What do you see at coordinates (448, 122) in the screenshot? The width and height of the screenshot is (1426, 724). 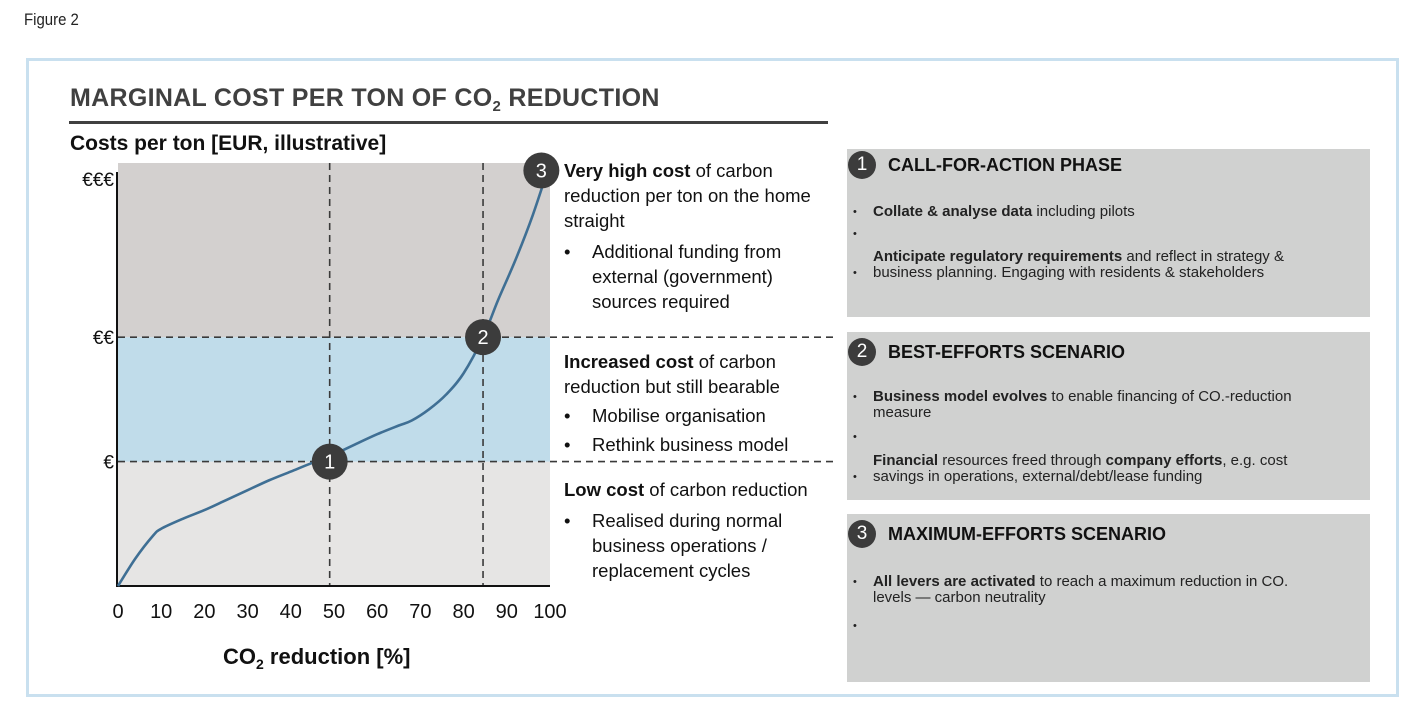 I see `title-rule` at bounding box center [448, 122].